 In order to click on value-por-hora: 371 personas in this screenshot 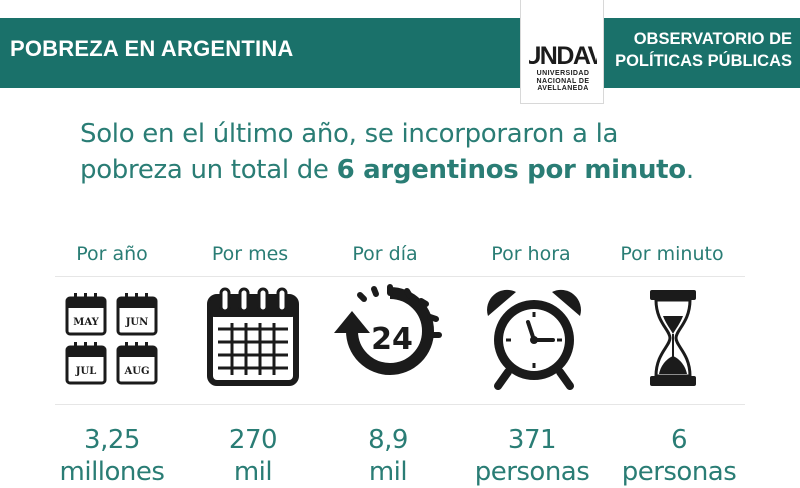, I will do `click(532, 456)`.